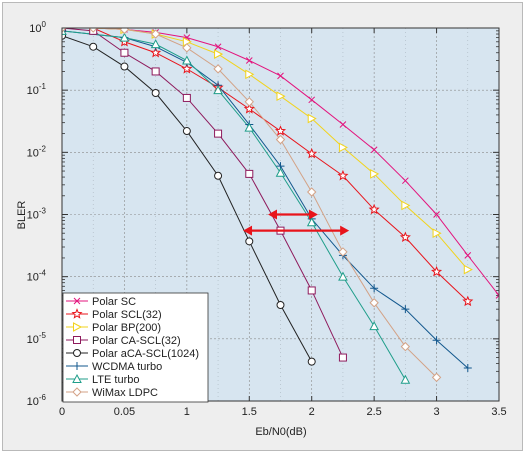  Describe the element at coordinates (127, 315) in the screenshot. I see `legend-label: Polar SCL(32)` at that location.